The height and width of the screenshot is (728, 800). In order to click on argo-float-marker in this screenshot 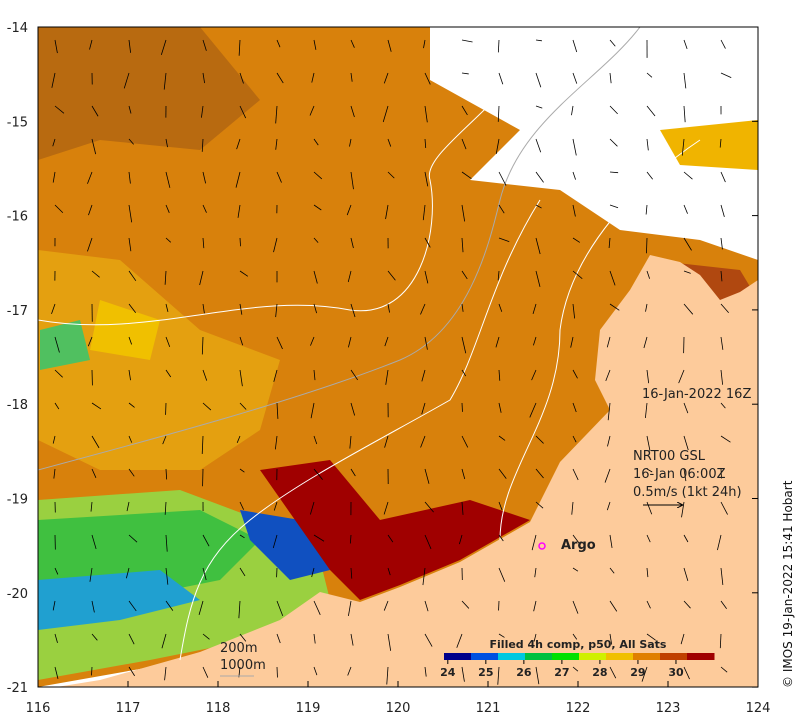, I will do `click(542, 546)`.